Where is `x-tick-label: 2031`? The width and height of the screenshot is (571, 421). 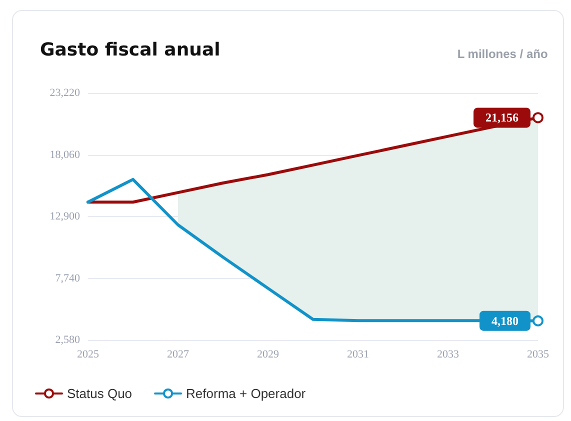 x-tick-label: 2031 is located at coordinates (358, 354).